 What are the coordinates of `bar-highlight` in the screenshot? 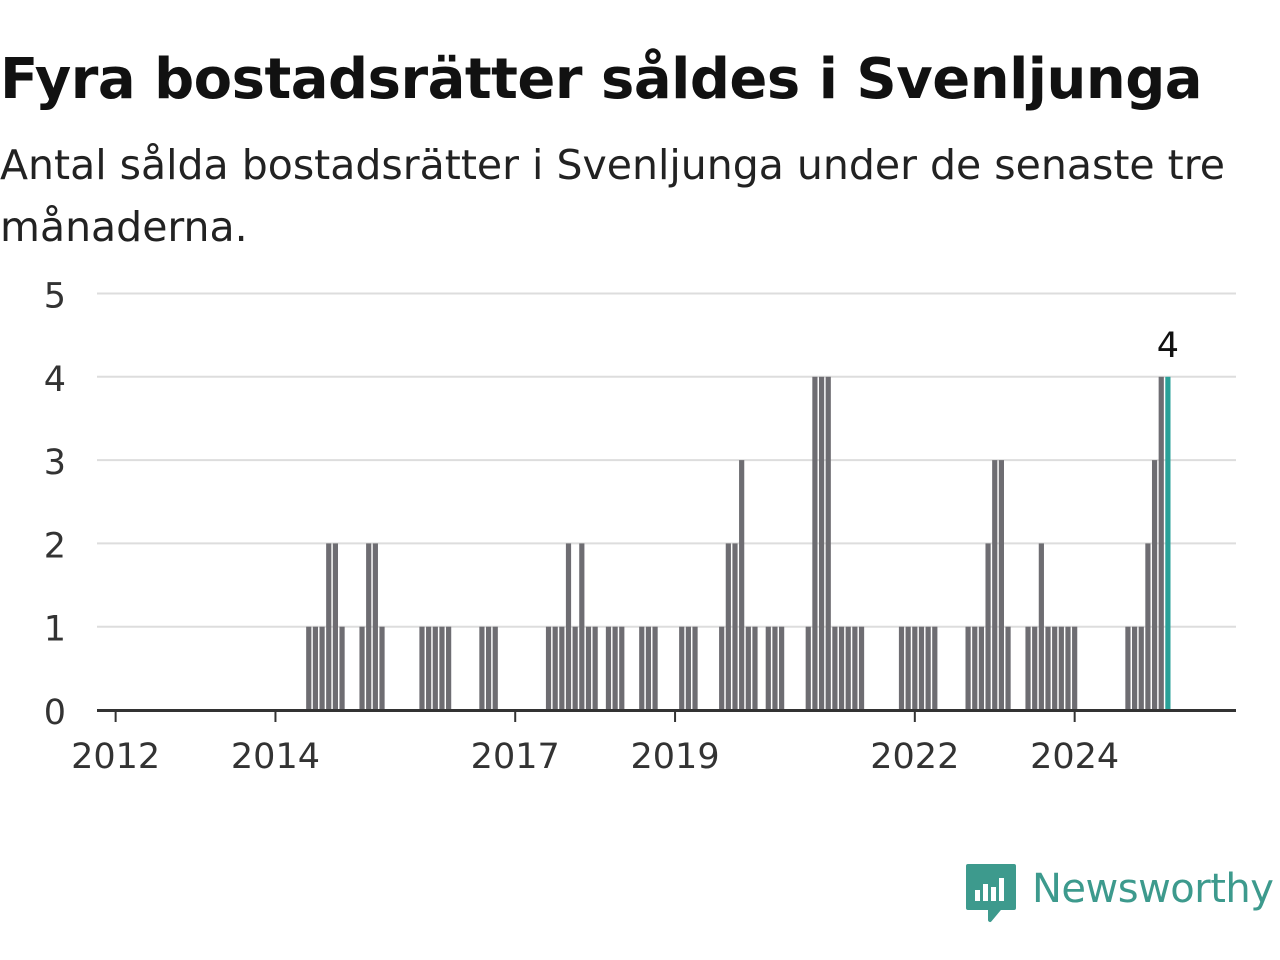 It's located at (1168, 543).